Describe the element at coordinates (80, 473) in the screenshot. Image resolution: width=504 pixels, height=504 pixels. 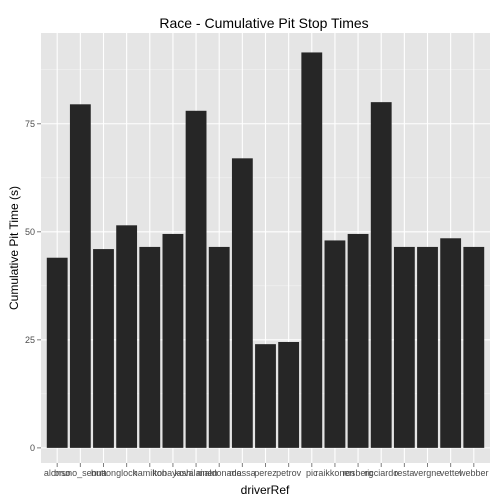
I see `x-tick-label: bruno_senna` at that location.